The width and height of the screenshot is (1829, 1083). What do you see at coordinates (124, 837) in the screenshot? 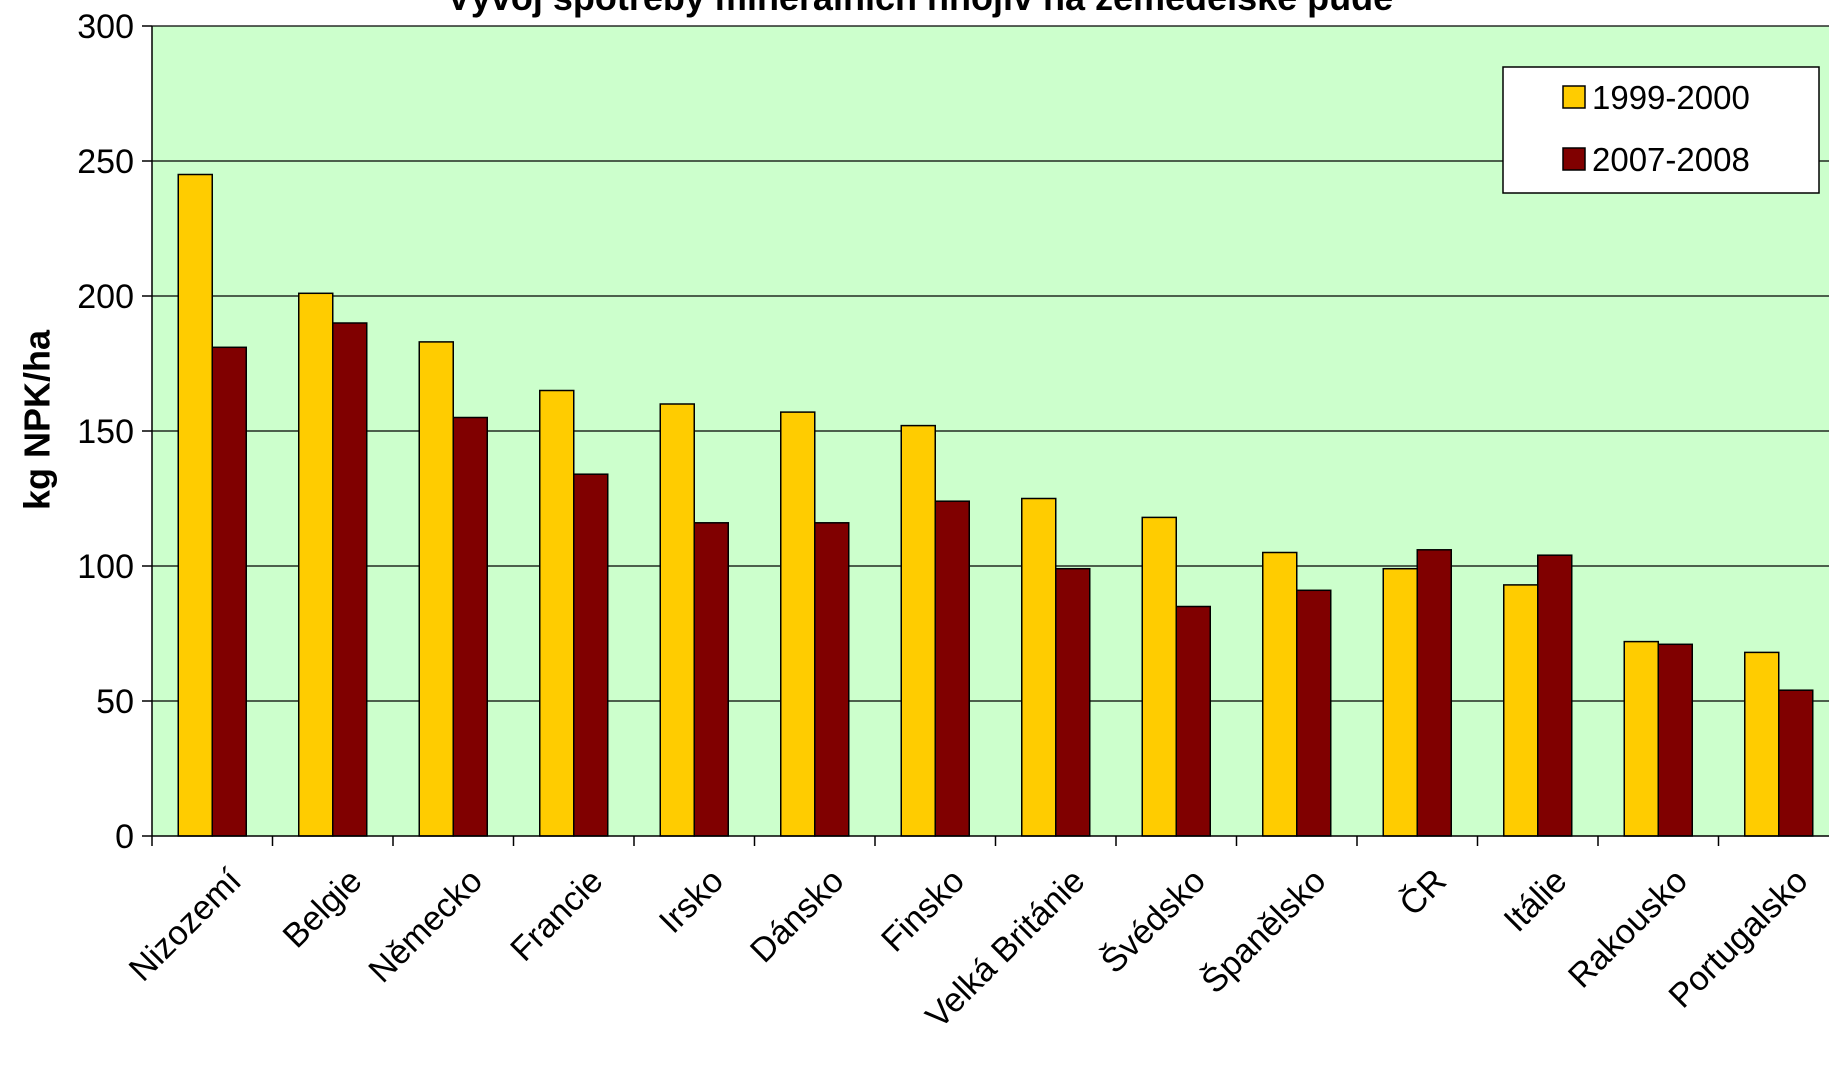
I see `y-tick-label: 0` at bounding box center [124, 837].